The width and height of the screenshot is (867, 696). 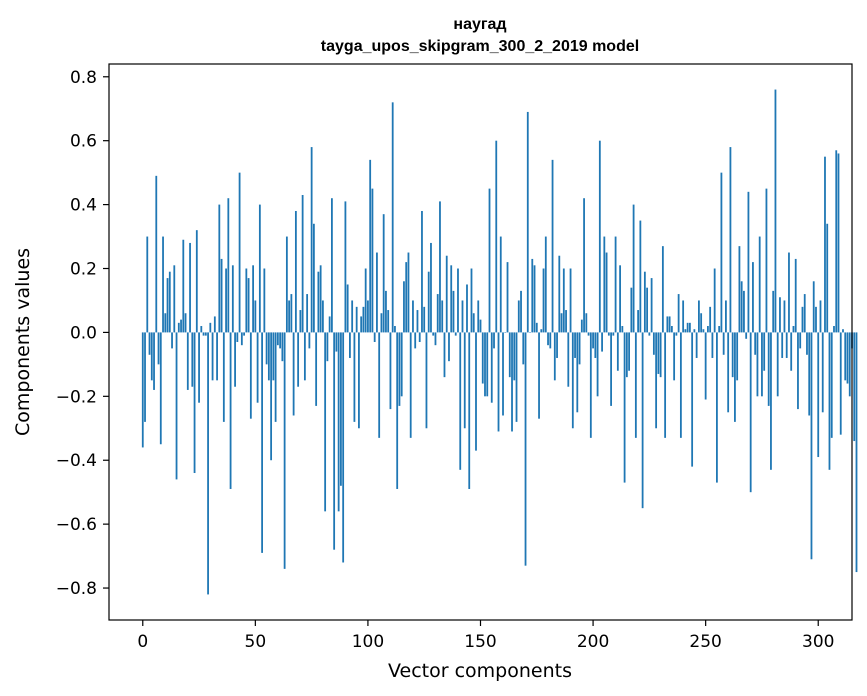 What do you see at coordinates (593, 642) in the screenshot?
I see `x-tick-label: 200` at bounding box center [593, 642].